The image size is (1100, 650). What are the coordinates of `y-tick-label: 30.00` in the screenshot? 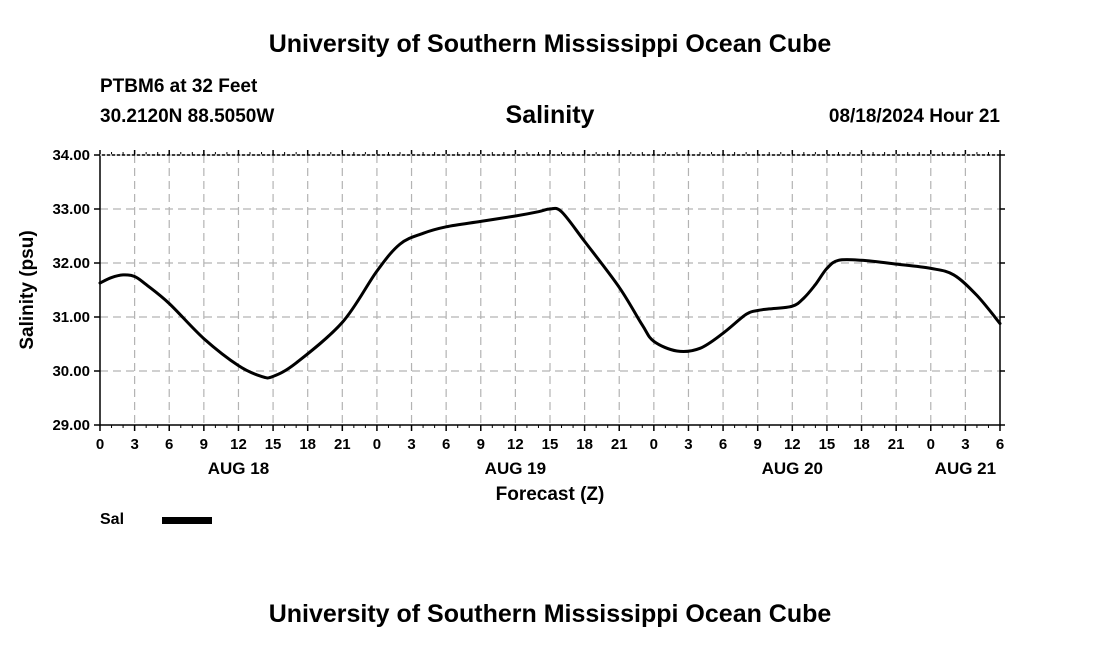 It's located at (71, 371).